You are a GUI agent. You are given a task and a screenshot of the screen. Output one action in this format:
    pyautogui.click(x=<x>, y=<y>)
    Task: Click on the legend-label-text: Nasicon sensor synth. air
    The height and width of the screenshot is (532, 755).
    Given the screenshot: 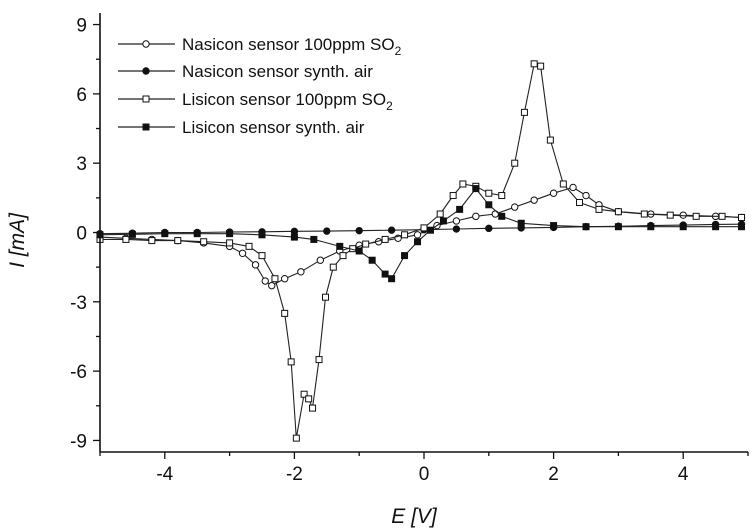 What is the action you would take?
    pyautogui.click(x=277, y=71)
    